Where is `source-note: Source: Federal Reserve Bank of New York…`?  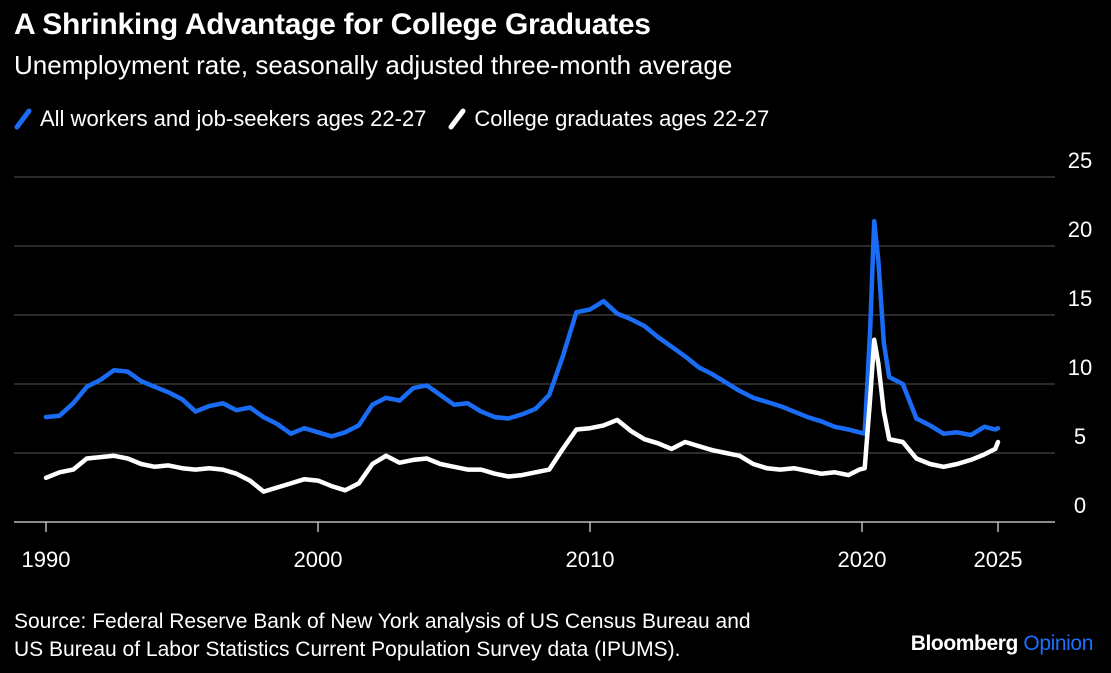 source-note: Source: Federal Reserve Bank of New York… is located at coordinates (382, 636).